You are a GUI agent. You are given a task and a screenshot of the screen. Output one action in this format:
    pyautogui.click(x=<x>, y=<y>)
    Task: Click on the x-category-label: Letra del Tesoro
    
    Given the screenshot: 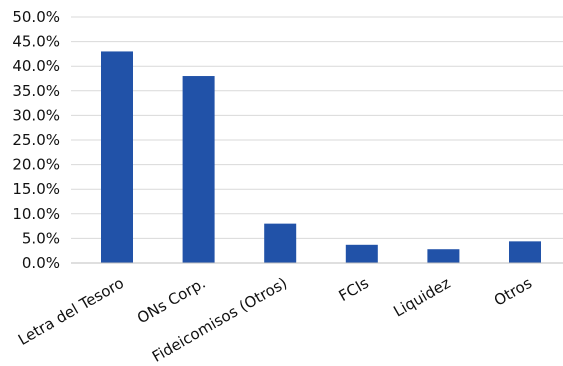 What is the action you would take?
    pyautogui.click(x=71, y=311)
    